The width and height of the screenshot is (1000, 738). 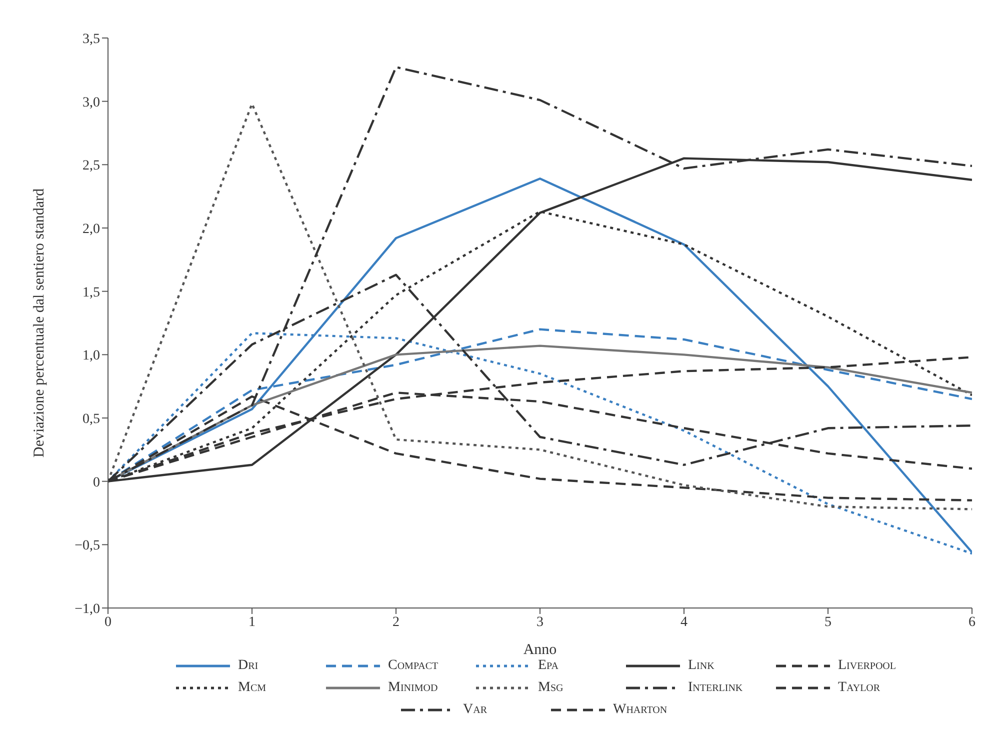 I want to click on x-tick-label: 3, so click(x=540, y=622).